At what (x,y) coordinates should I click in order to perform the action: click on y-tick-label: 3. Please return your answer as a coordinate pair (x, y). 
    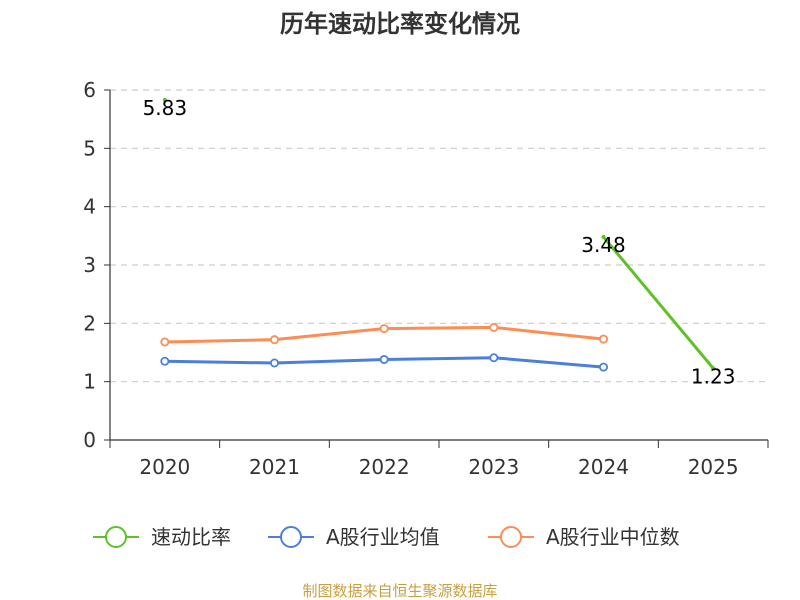
    Looking at the image, I should click on (89, 265).